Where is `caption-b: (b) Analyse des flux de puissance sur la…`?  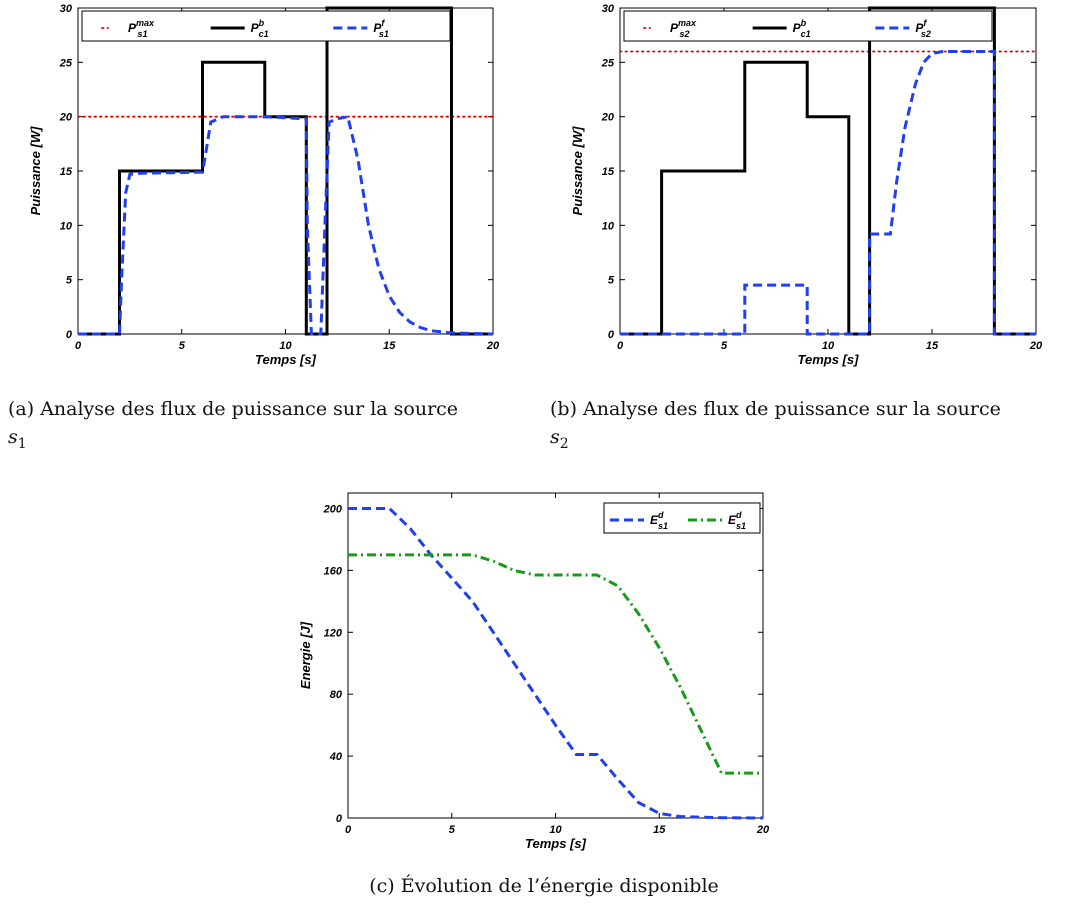 caption-b: (b) Analyse des flux de puissance sur la… is located at coordinates (818, 426).